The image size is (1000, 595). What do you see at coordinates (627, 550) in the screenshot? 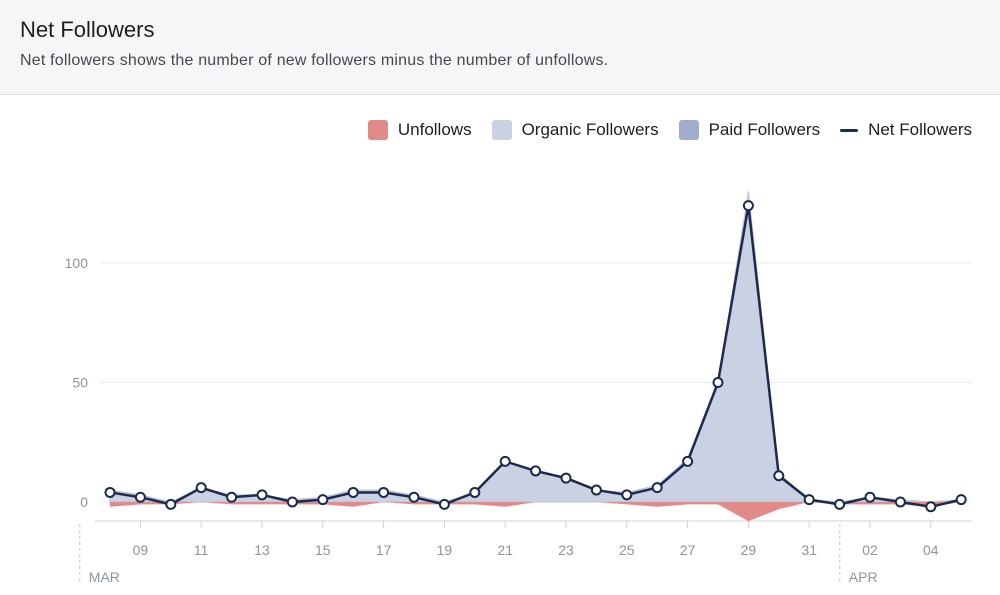
I see `x-tick-label: 25` at bounding box center [627, 550].